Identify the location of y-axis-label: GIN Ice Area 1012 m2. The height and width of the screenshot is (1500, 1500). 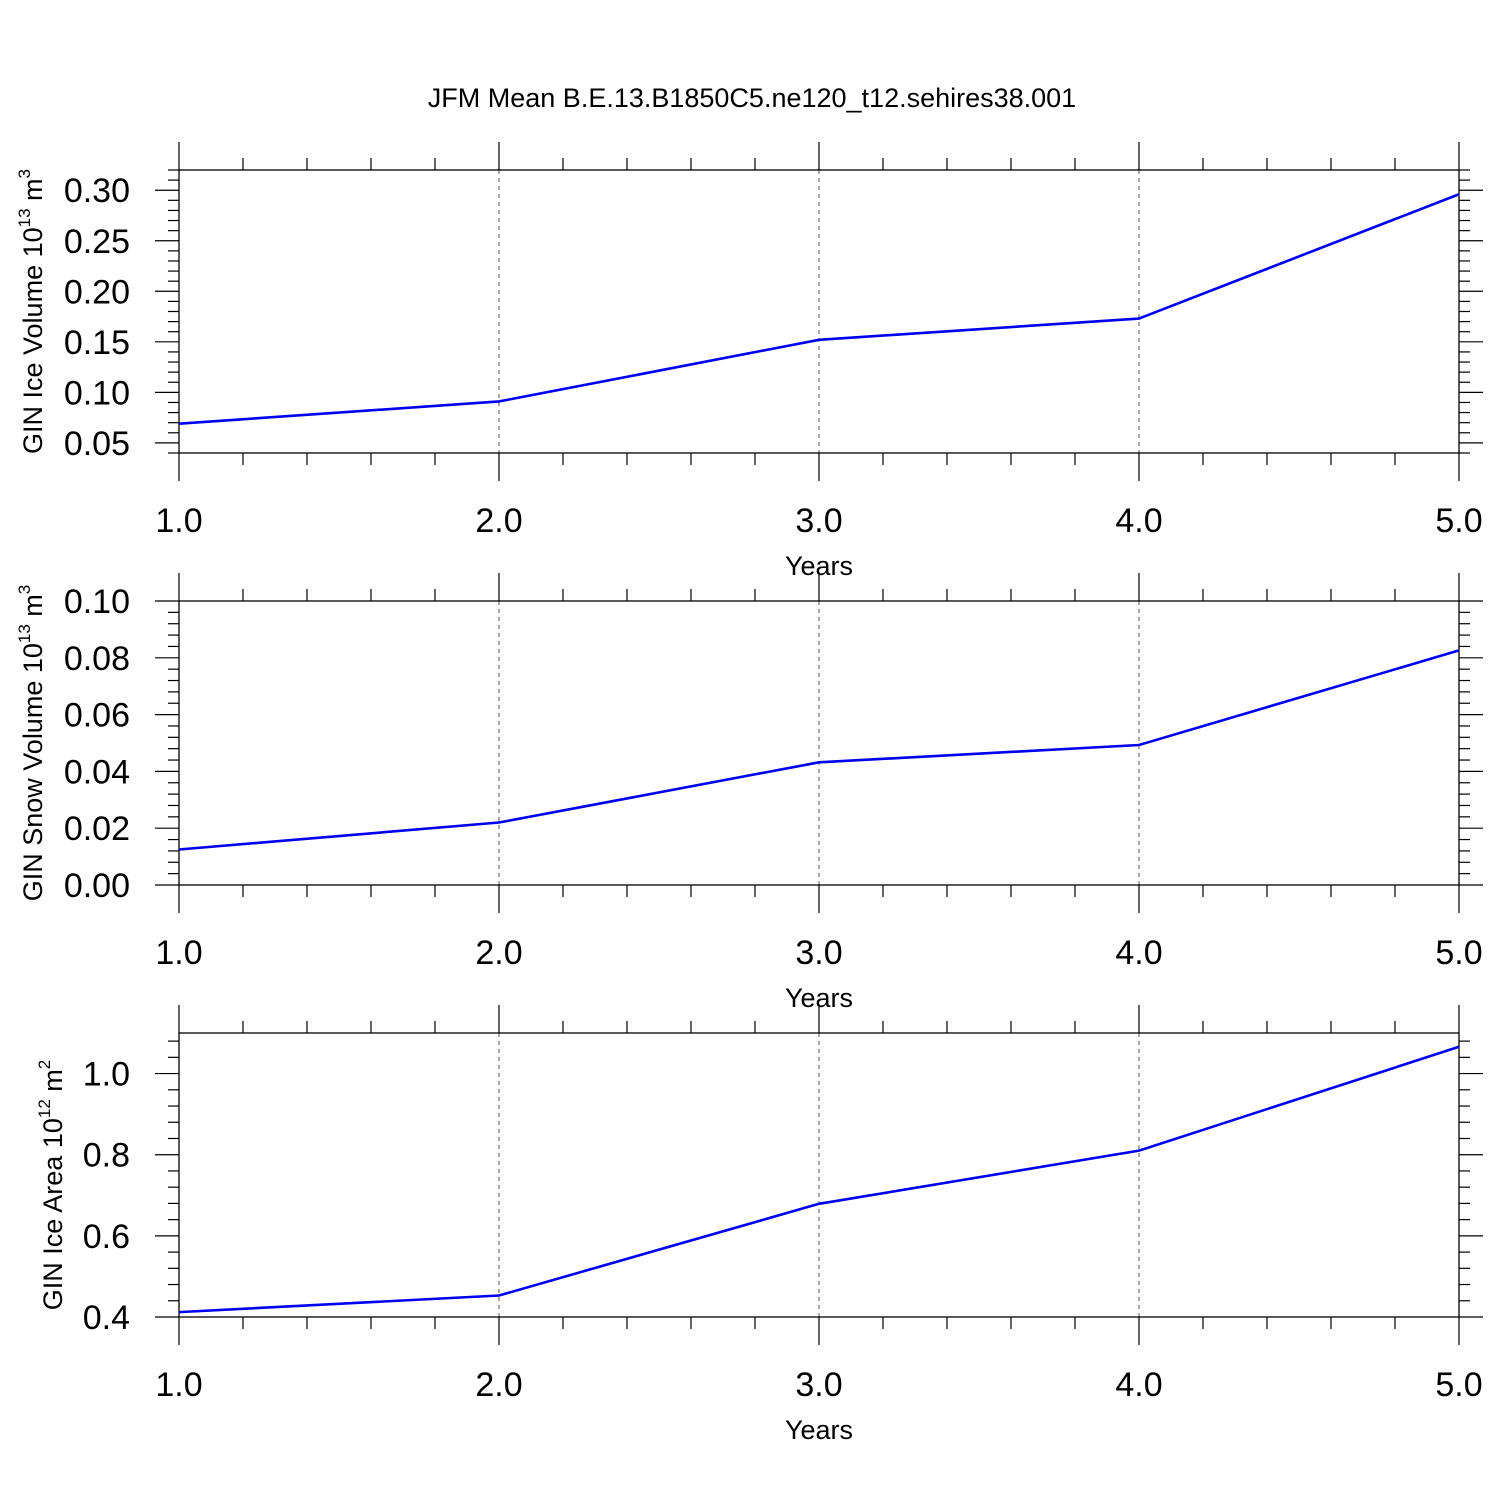
(51, 1185).